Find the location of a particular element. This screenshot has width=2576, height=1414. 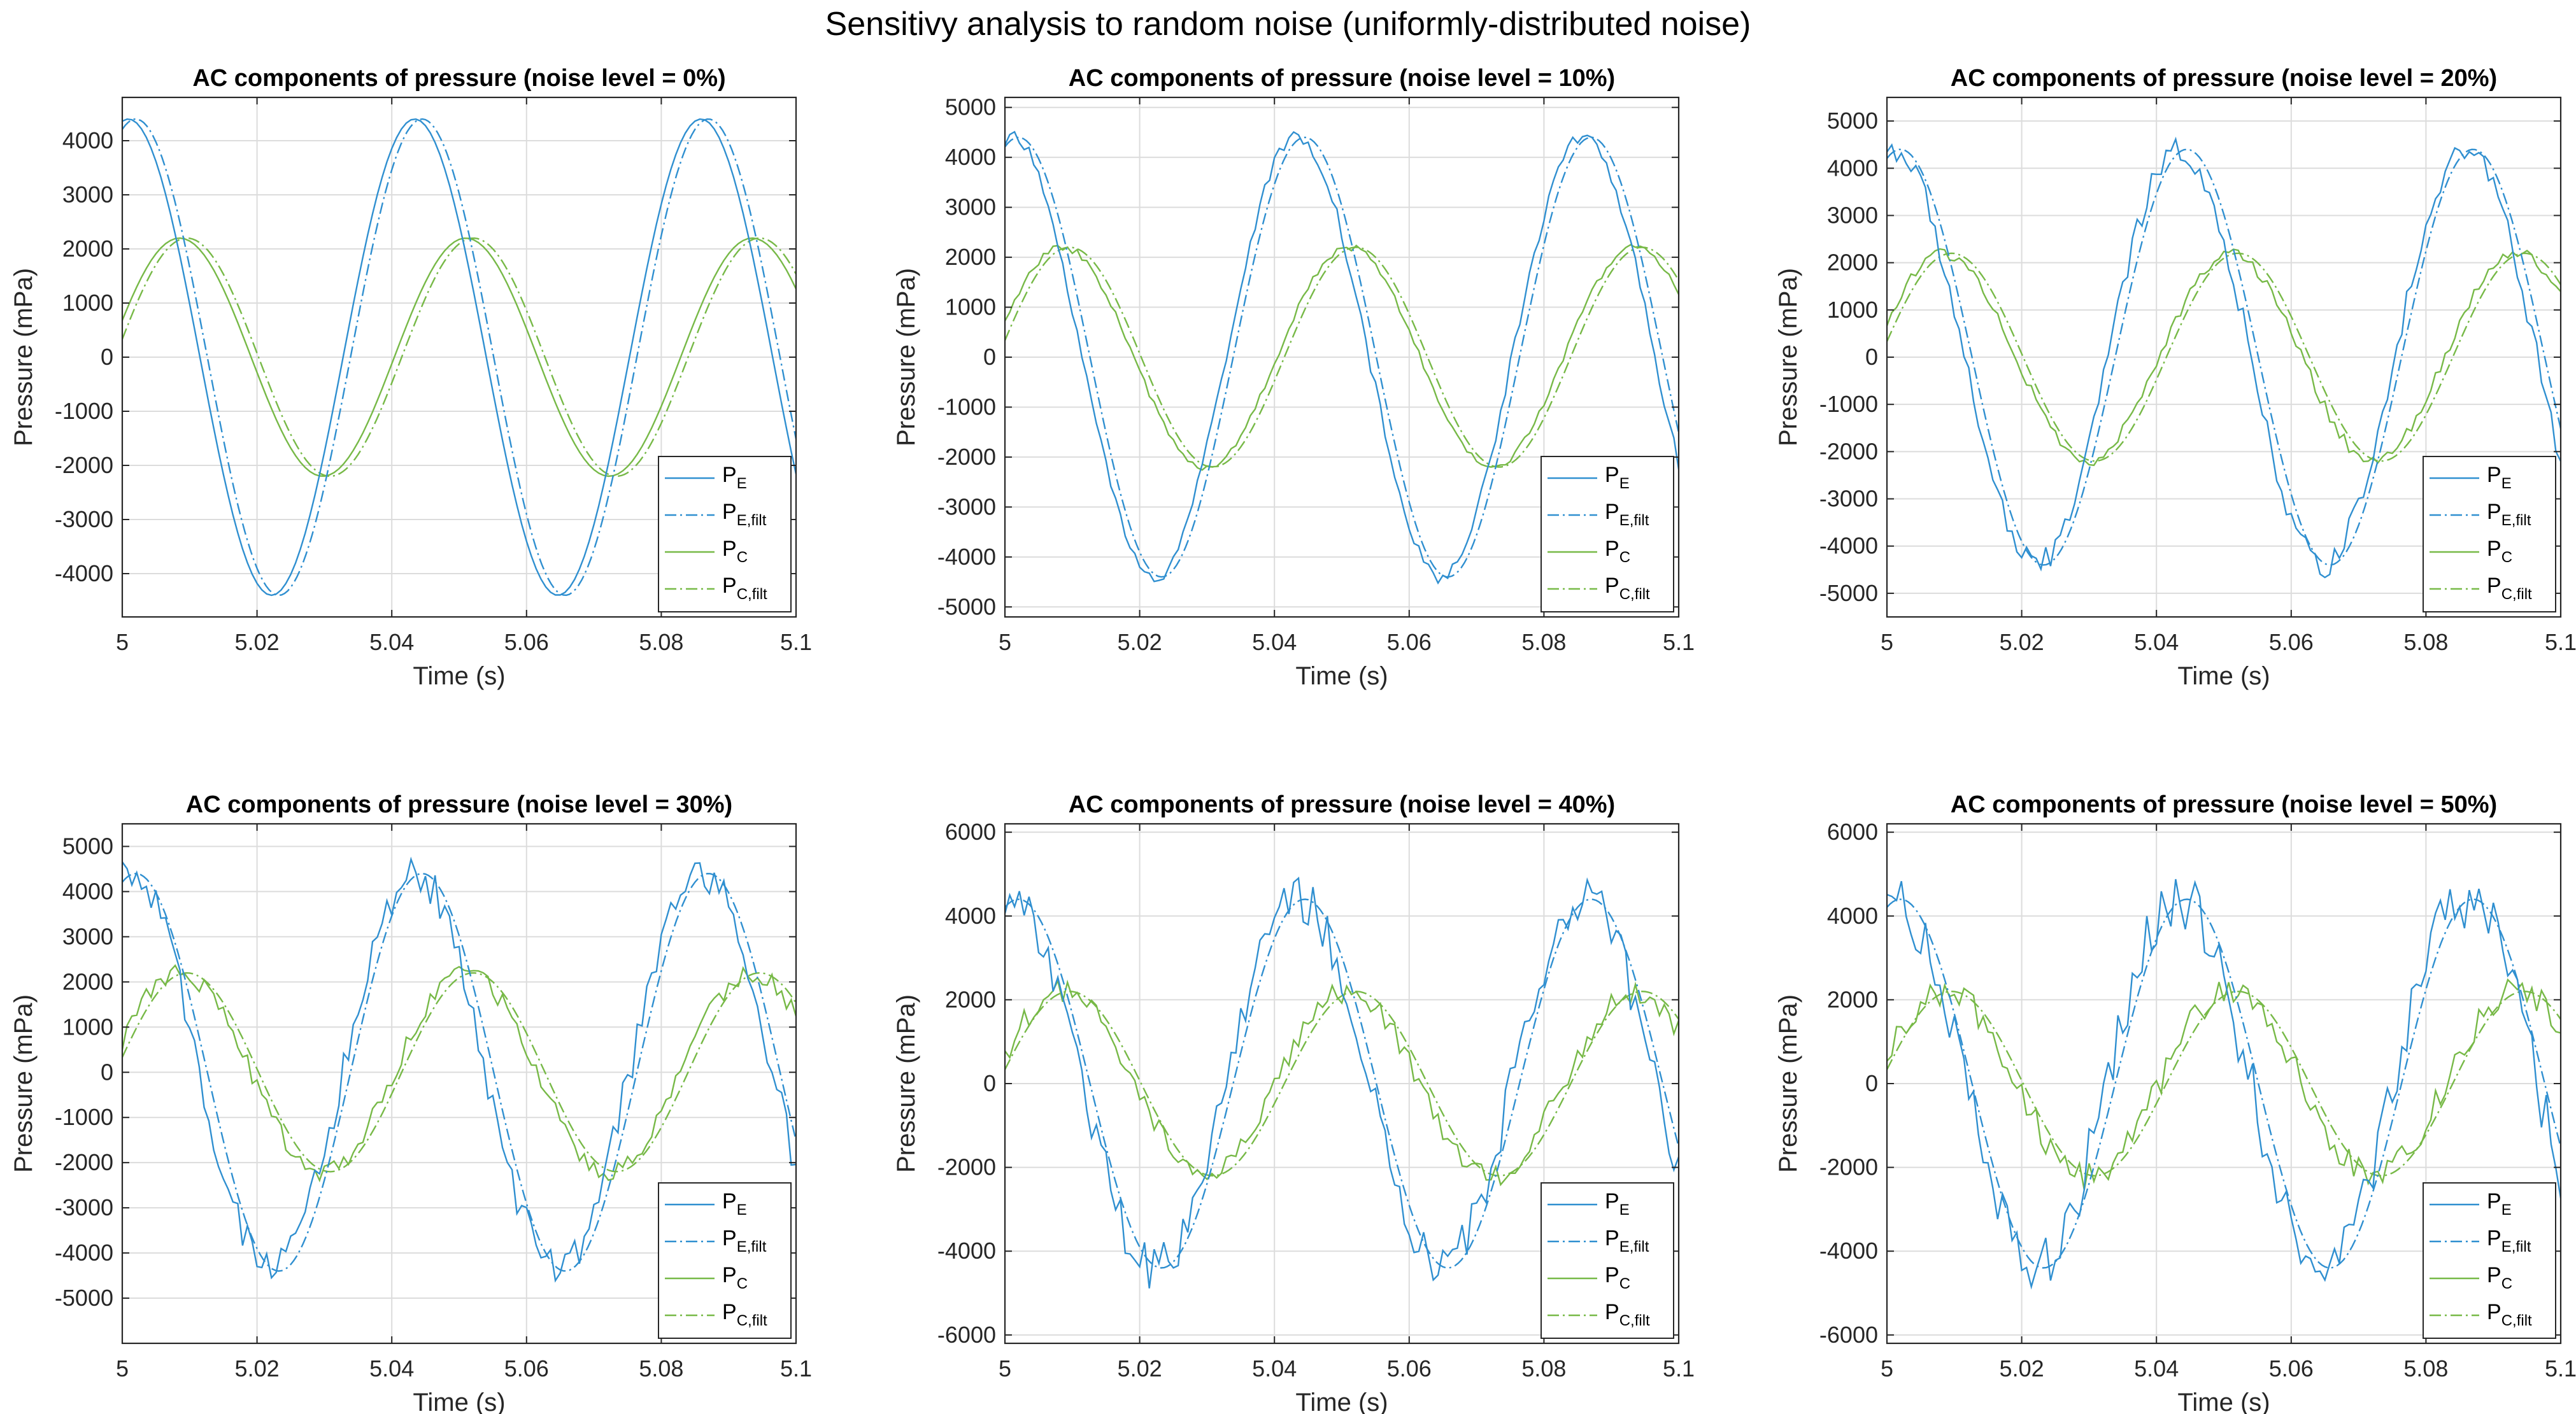

y-tick-label: -6000 is located at coordinates (1848, 1335).